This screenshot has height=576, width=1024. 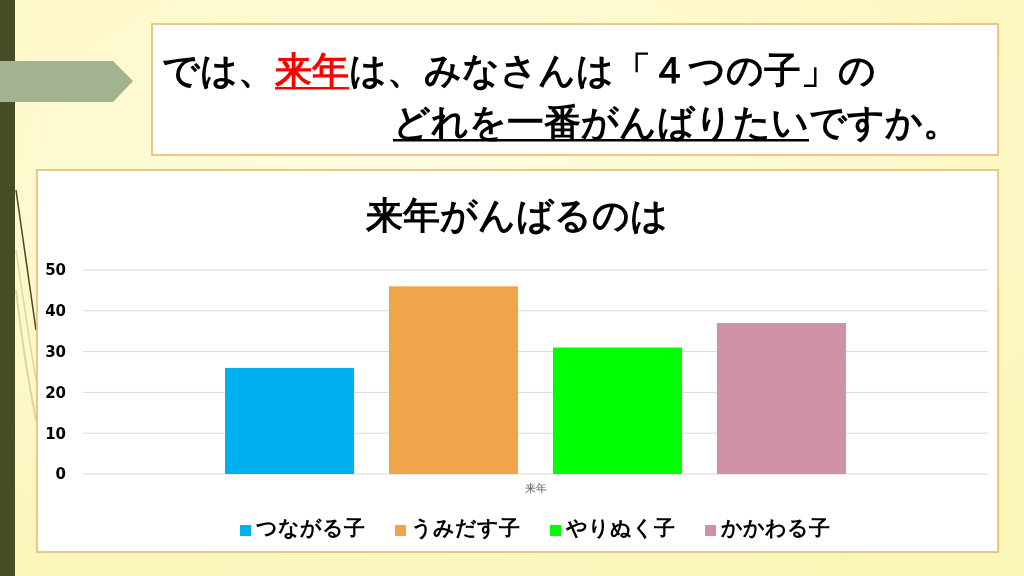 I want to click on text: では、来年は、みなさんは「４つの子」の, so click(x=519, y=70).